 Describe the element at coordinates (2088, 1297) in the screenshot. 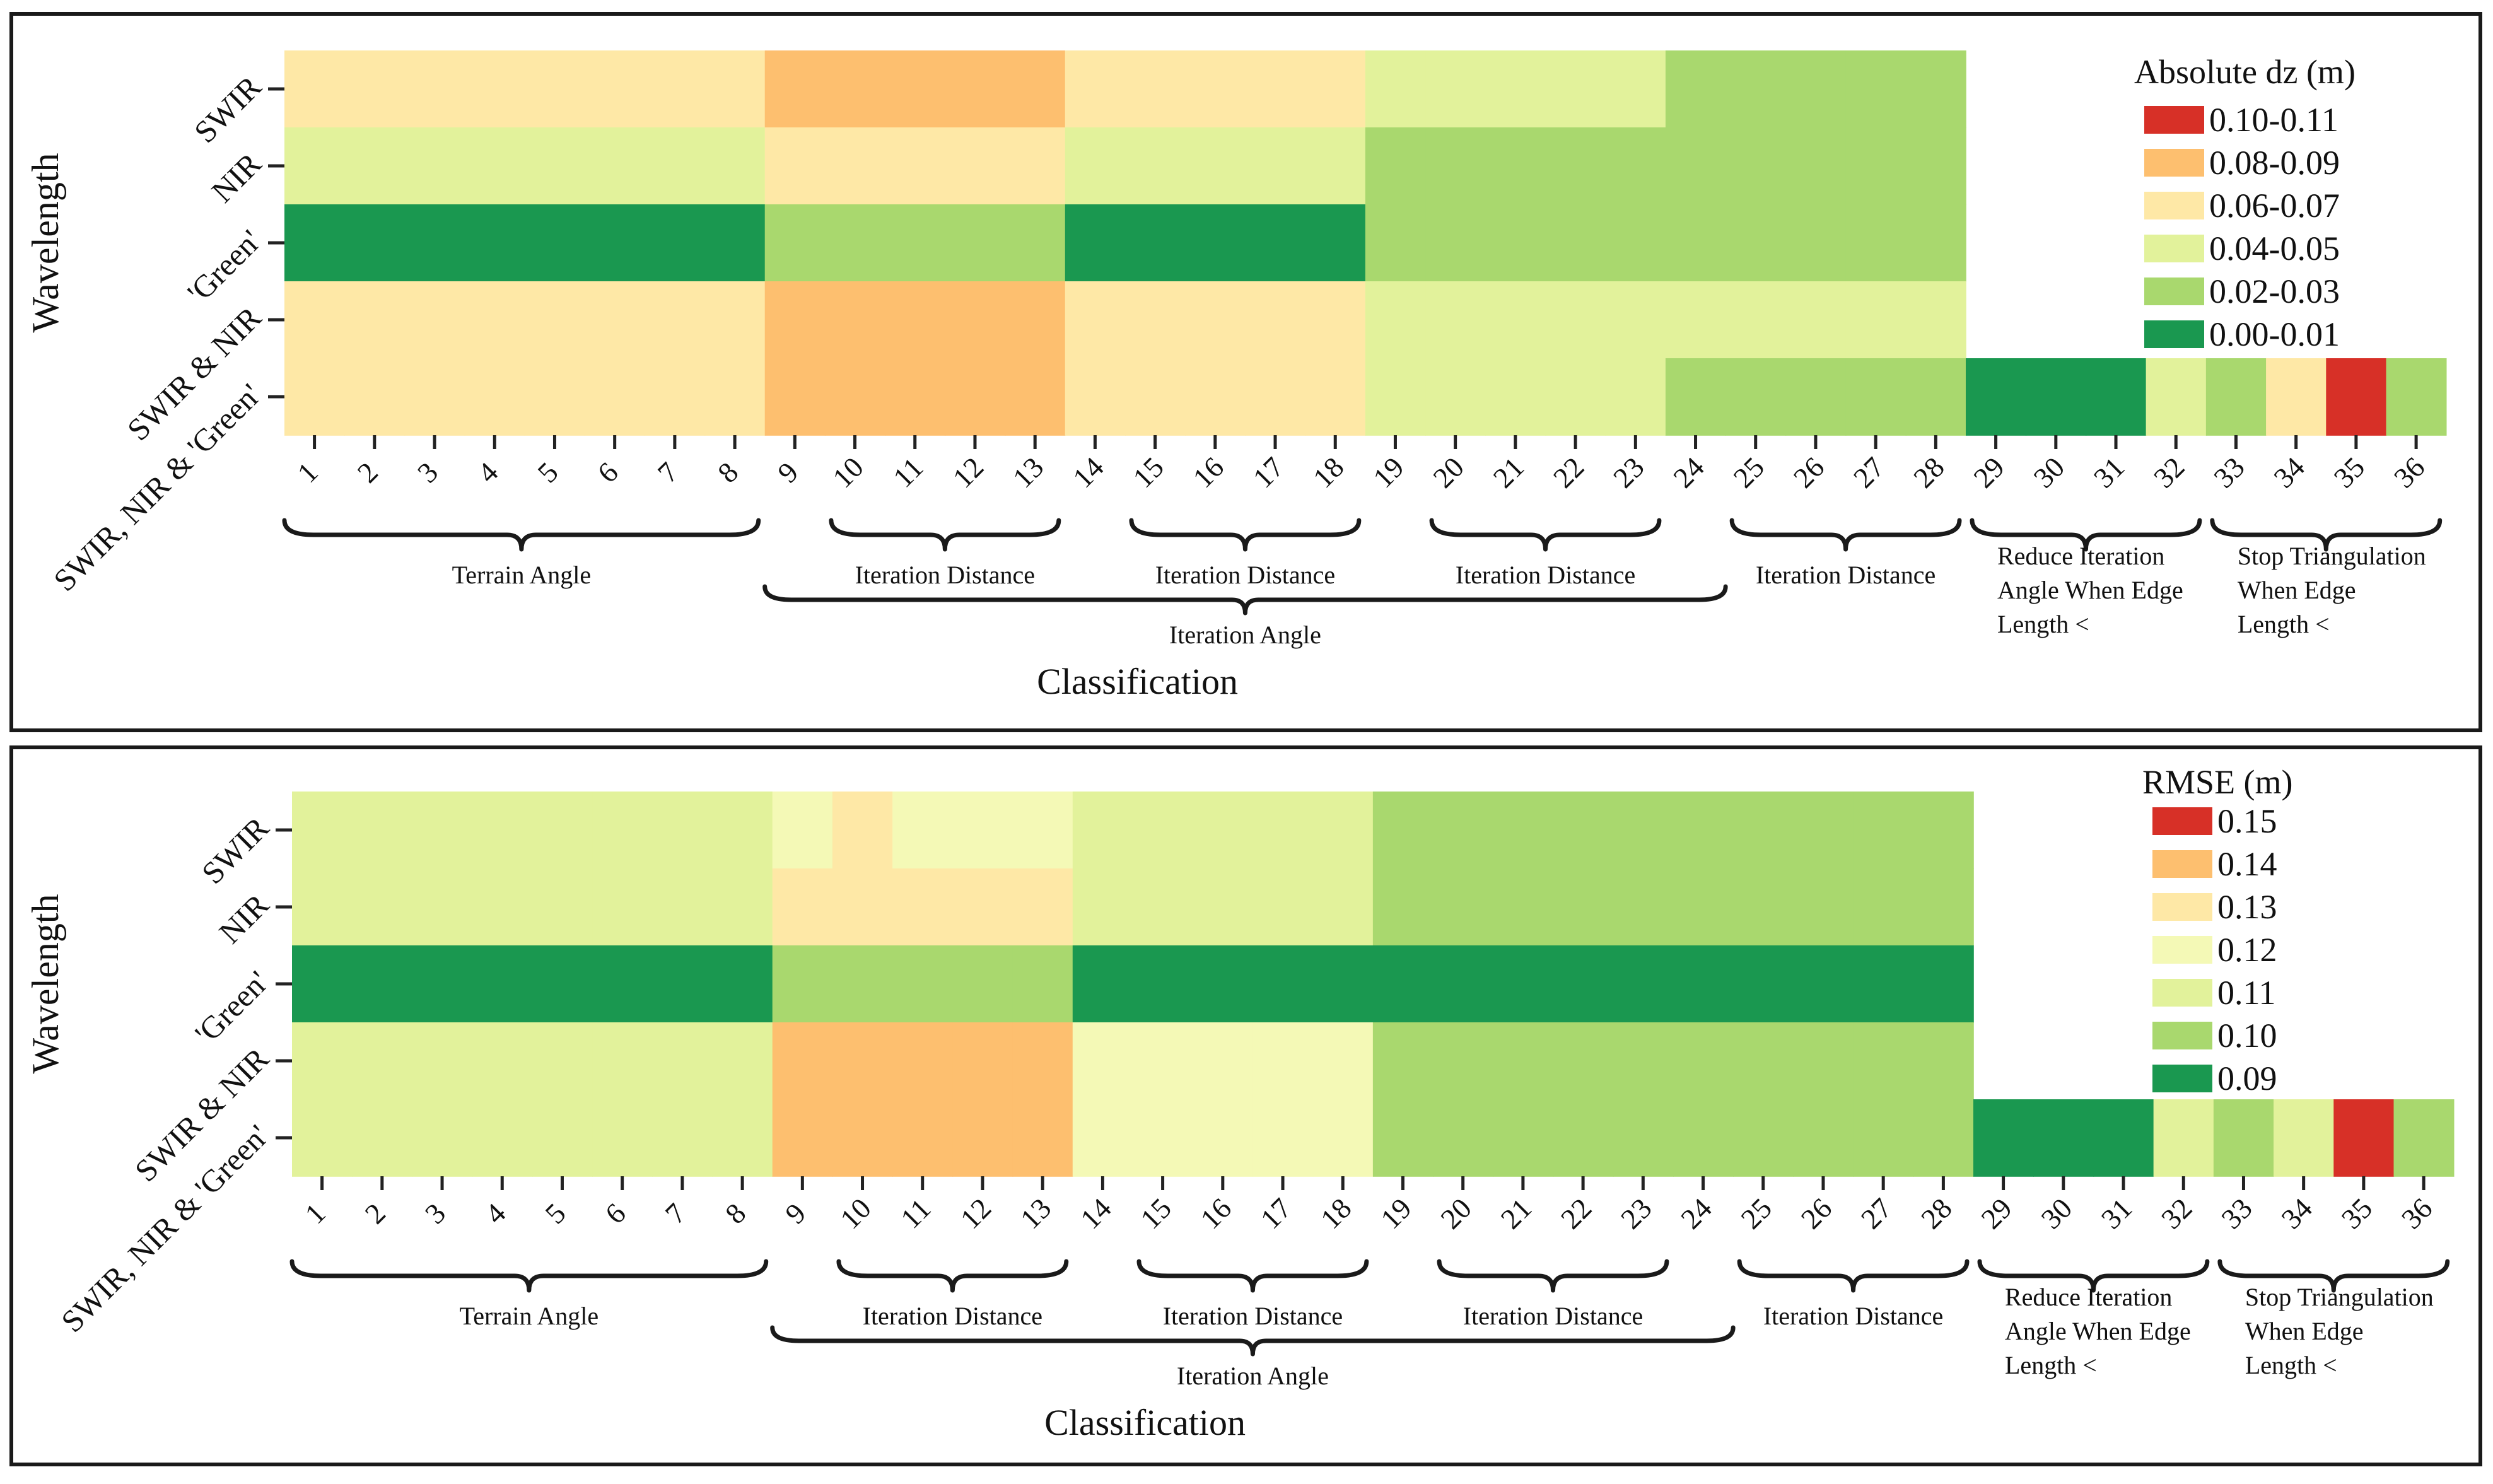

I see `group-label-line: Reduce Iteration` at that location.